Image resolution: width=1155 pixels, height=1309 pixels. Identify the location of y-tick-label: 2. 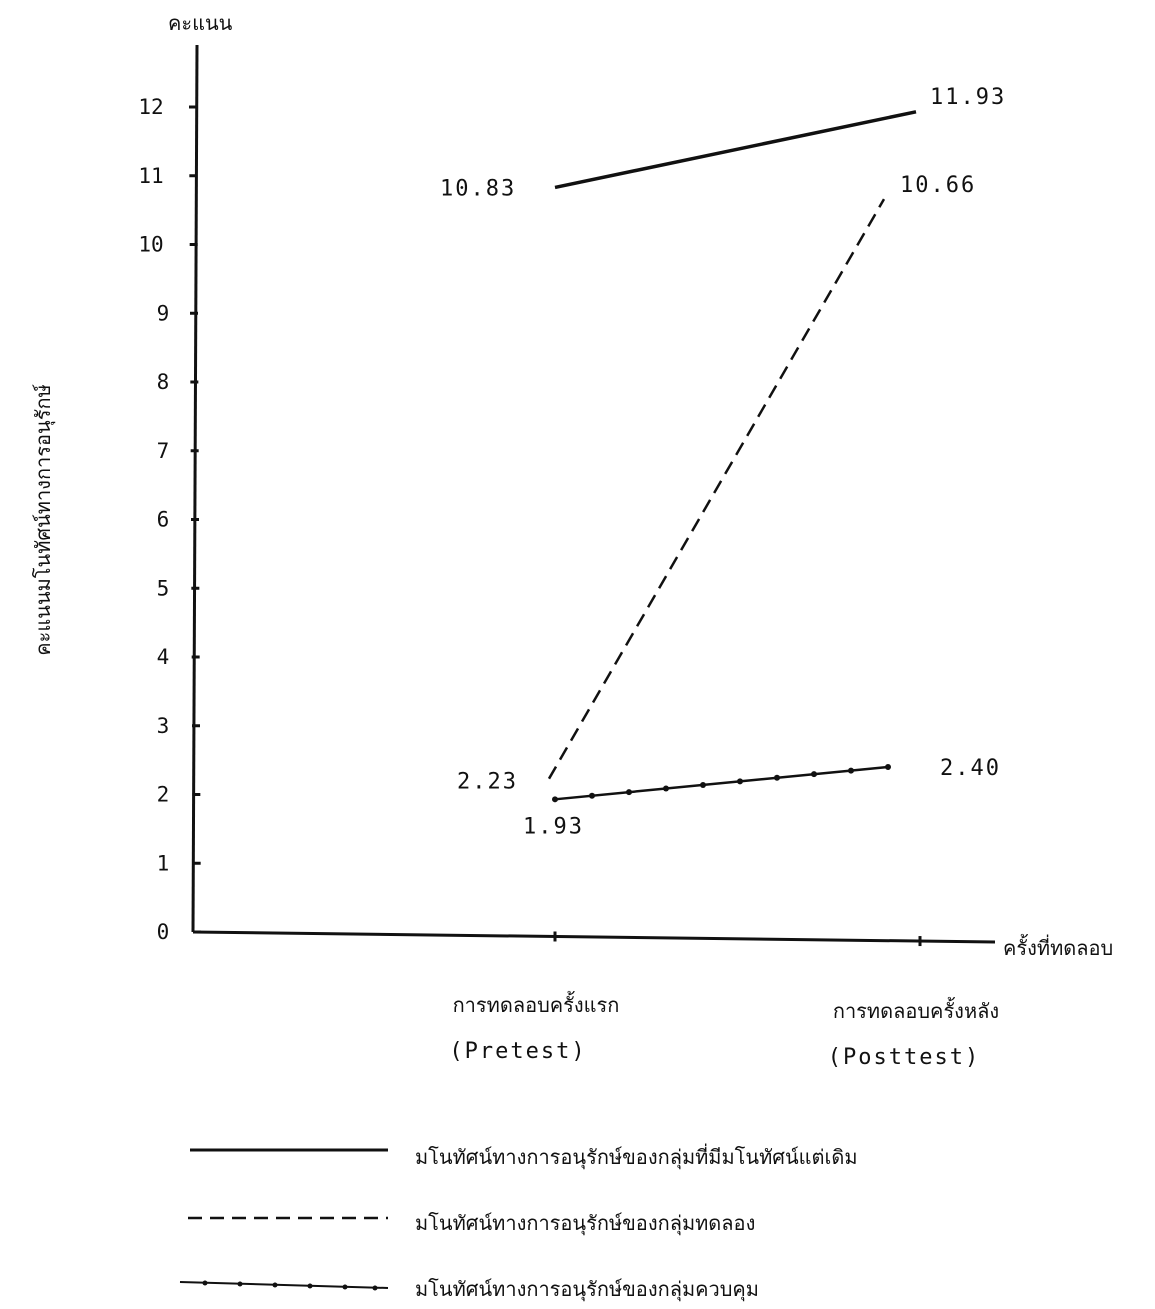
(163, 795).